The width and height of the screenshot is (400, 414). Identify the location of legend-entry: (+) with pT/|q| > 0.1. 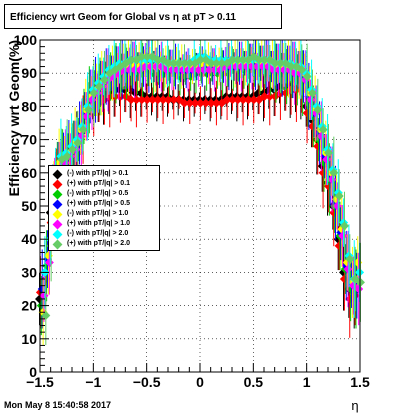
(90, 184).